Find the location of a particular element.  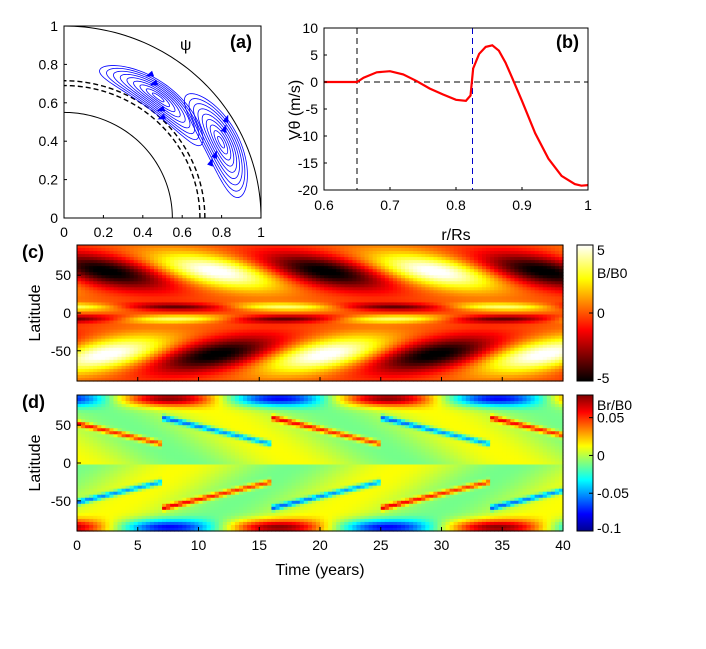

velocity-line is located at coordinates (456, 115).